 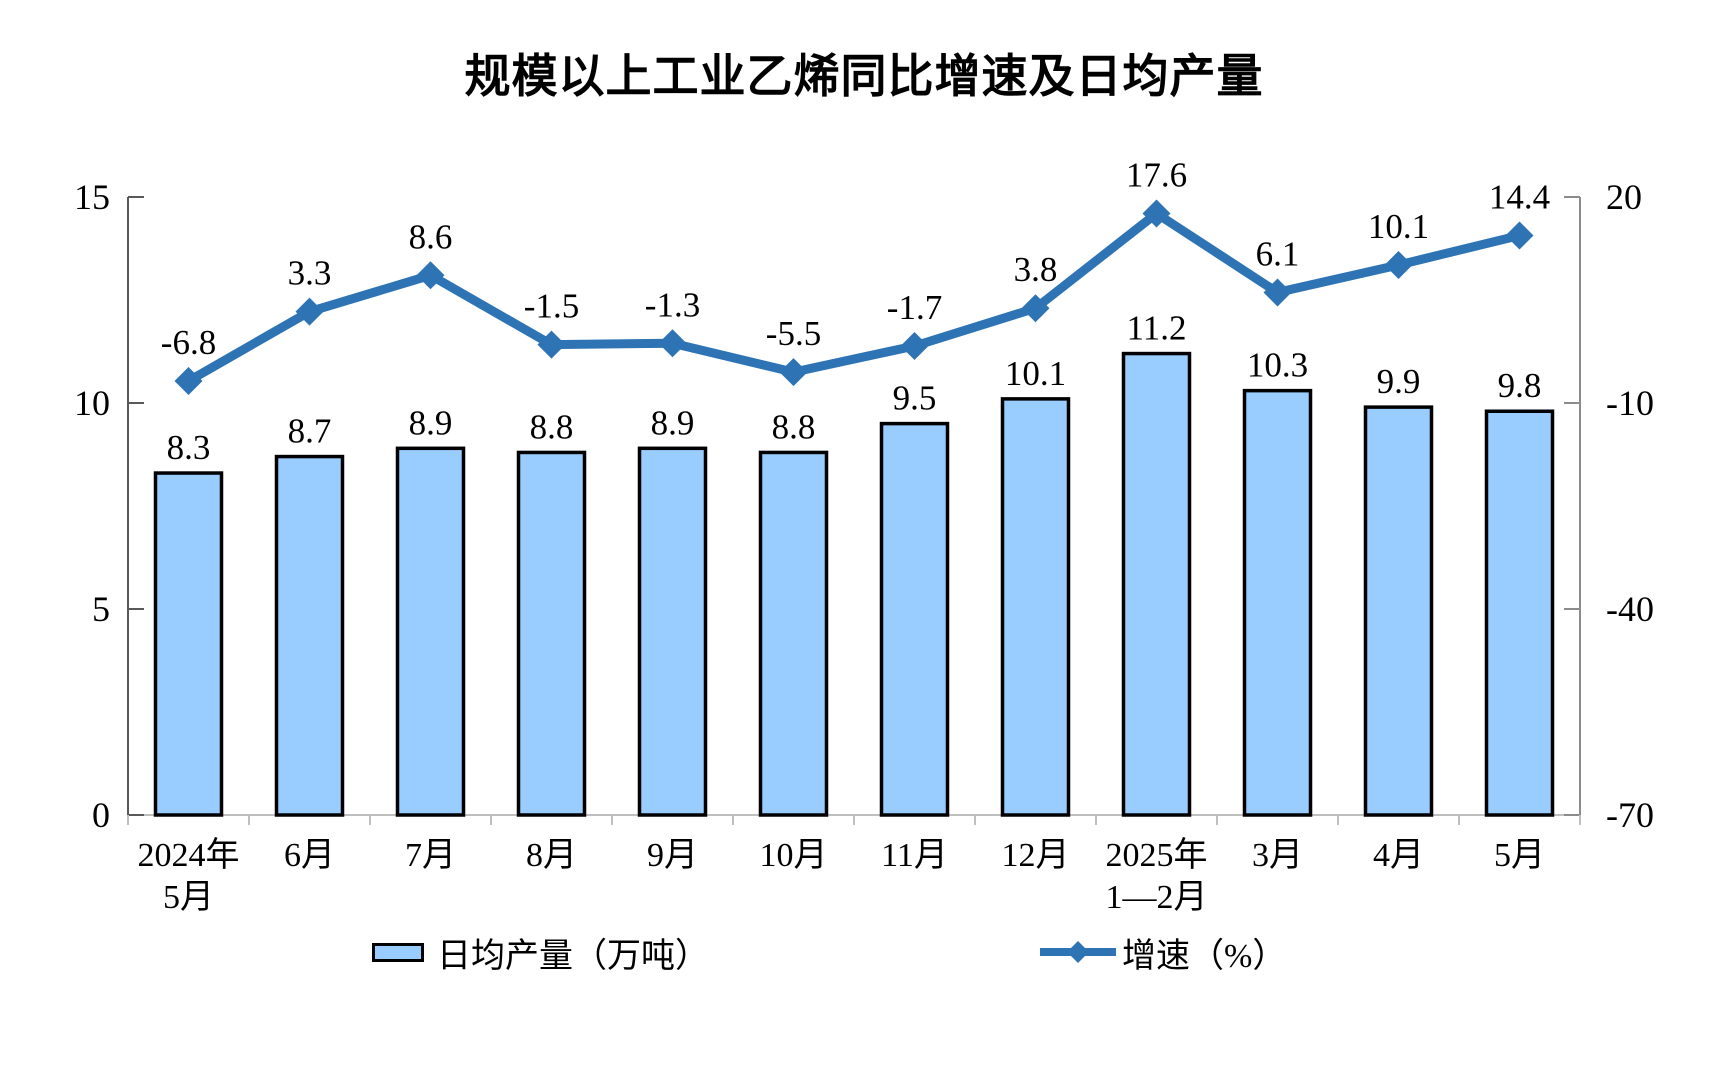 I want to click on x-category-label: 7月, so click(x=430, y=855).